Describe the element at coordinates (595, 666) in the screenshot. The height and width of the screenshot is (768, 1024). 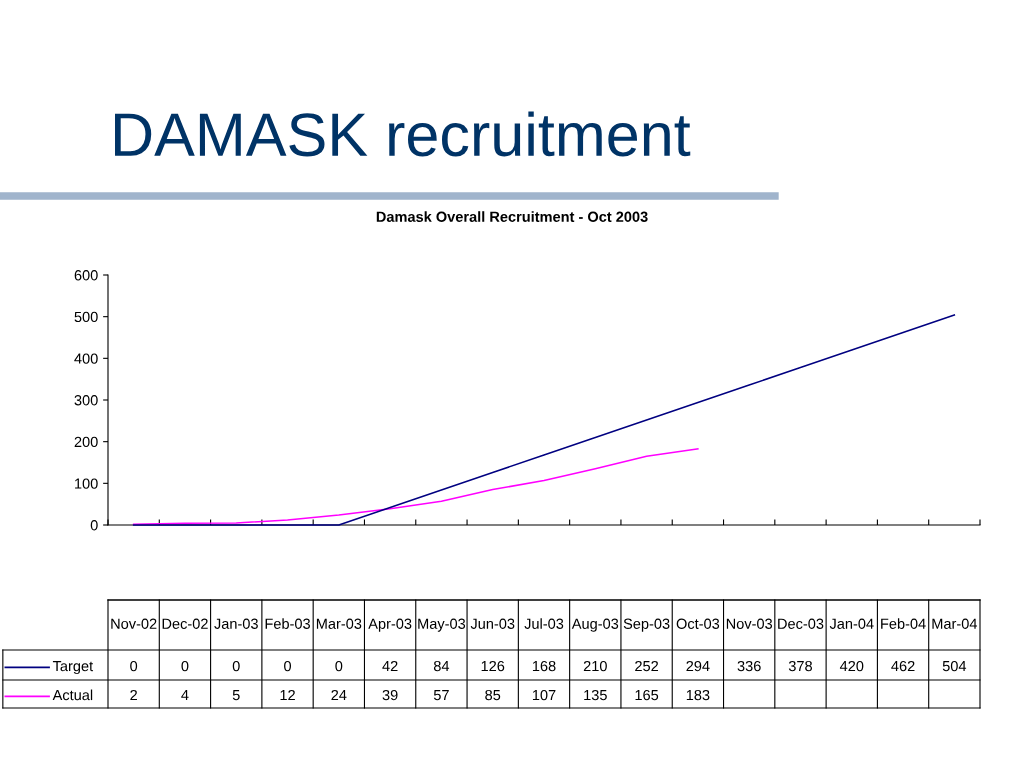
I see `data-label: 210` at that location.